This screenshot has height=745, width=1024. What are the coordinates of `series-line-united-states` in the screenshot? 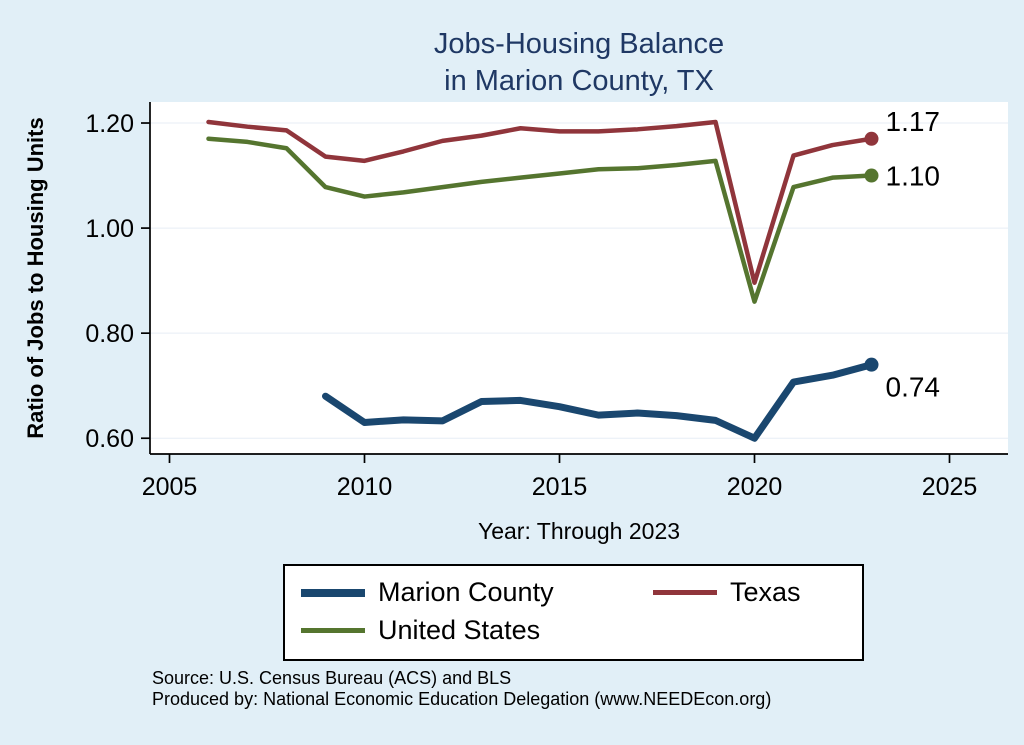 It's located at (540, 220).